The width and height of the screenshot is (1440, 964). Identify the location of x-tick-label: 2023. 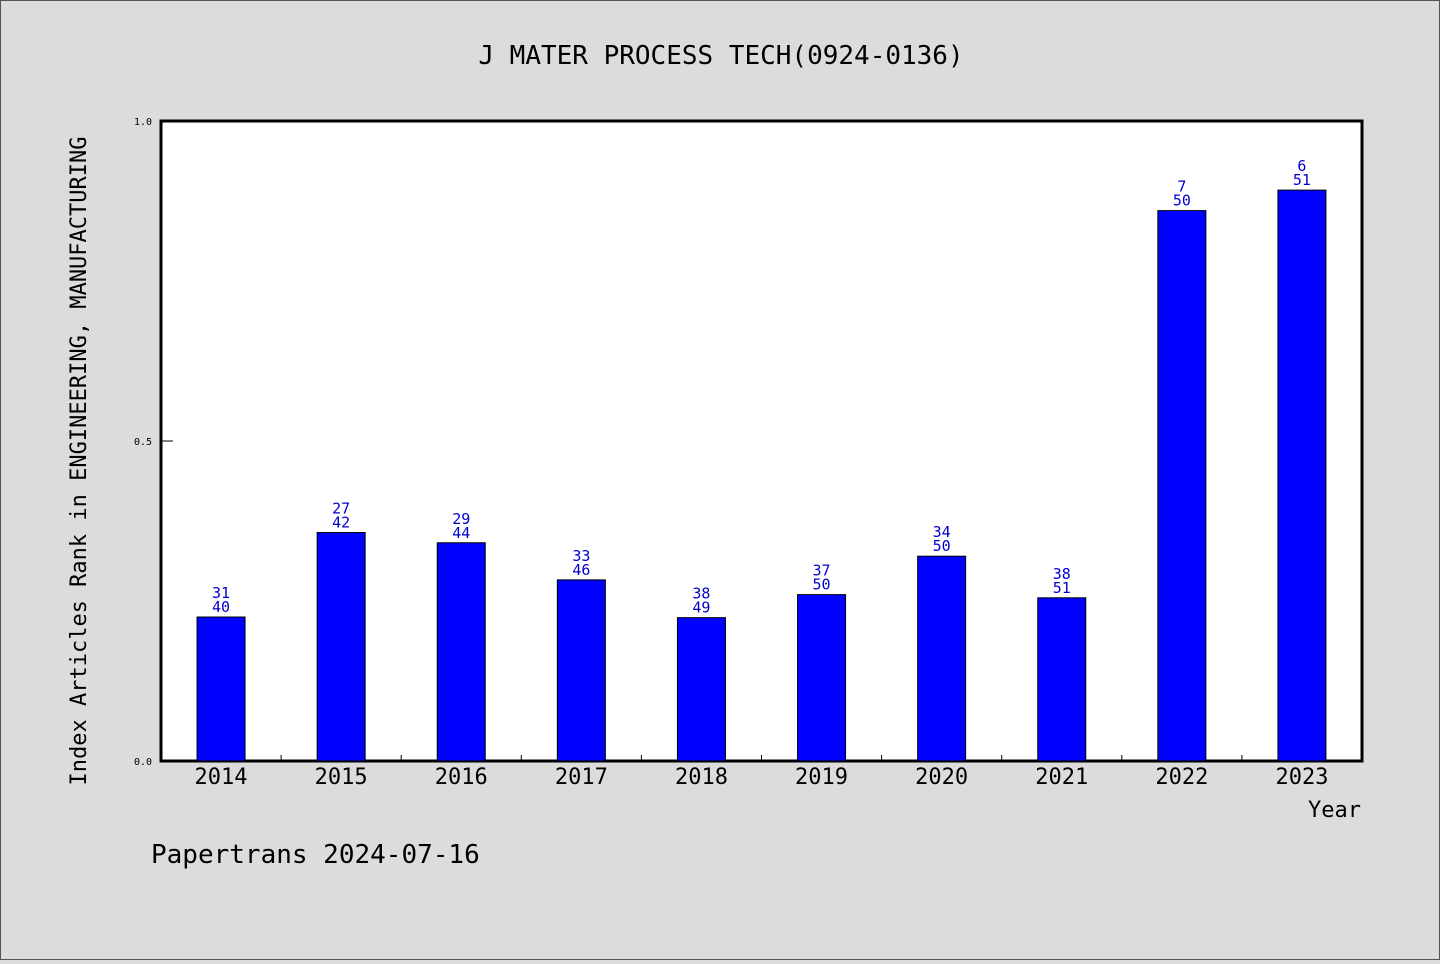
(1301, 777).